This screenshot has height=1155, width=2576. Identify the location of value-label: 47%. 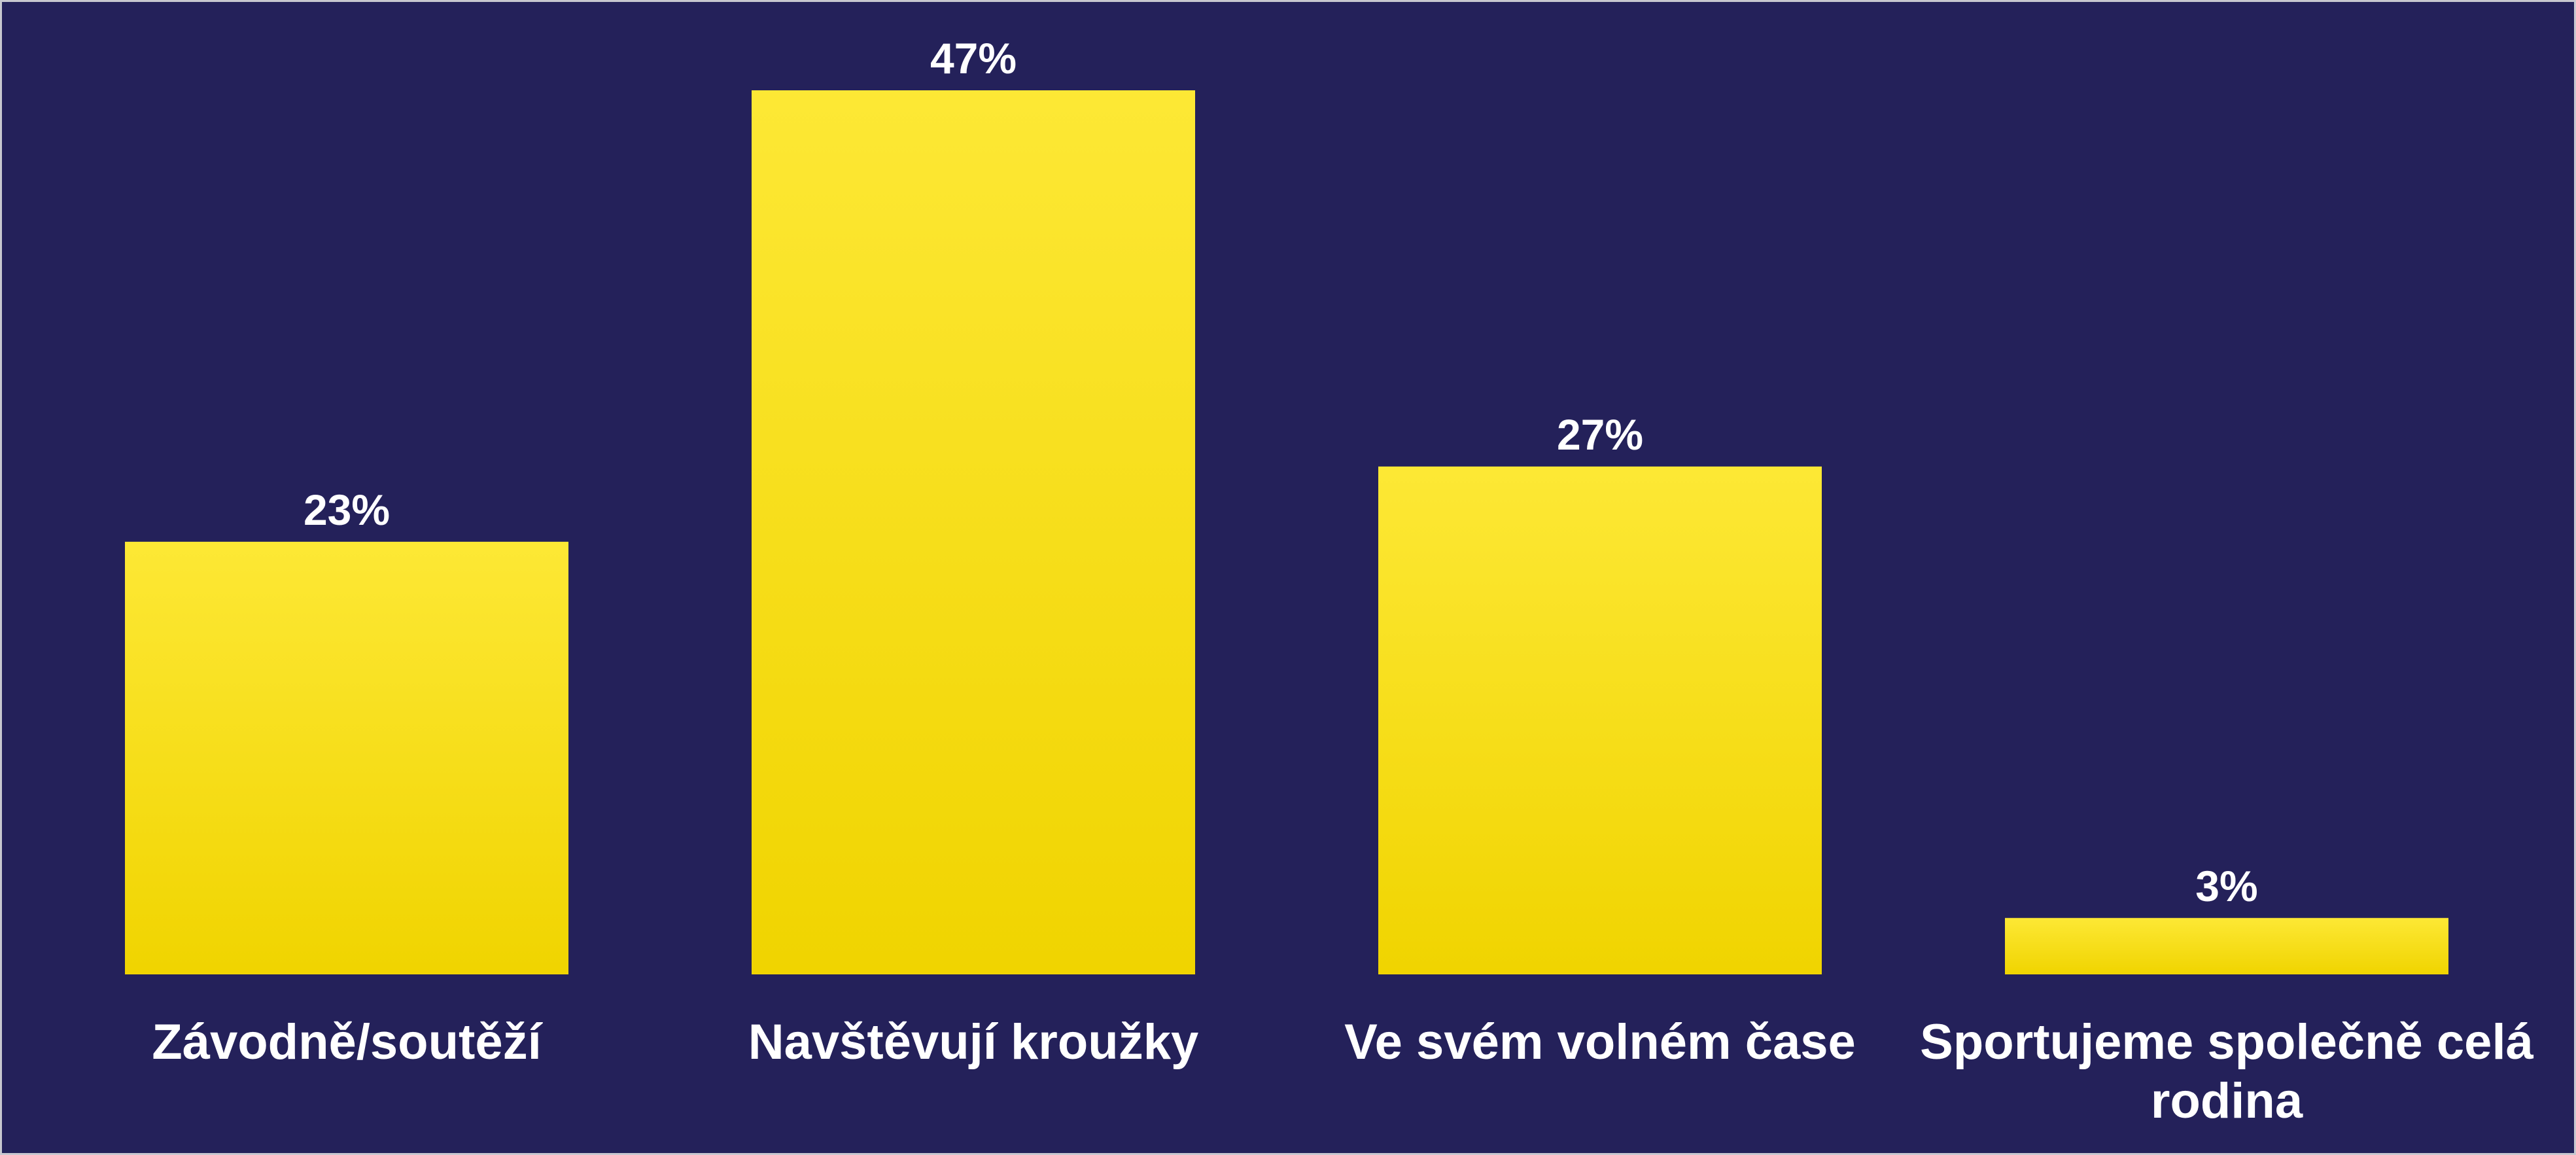
(973, 58).